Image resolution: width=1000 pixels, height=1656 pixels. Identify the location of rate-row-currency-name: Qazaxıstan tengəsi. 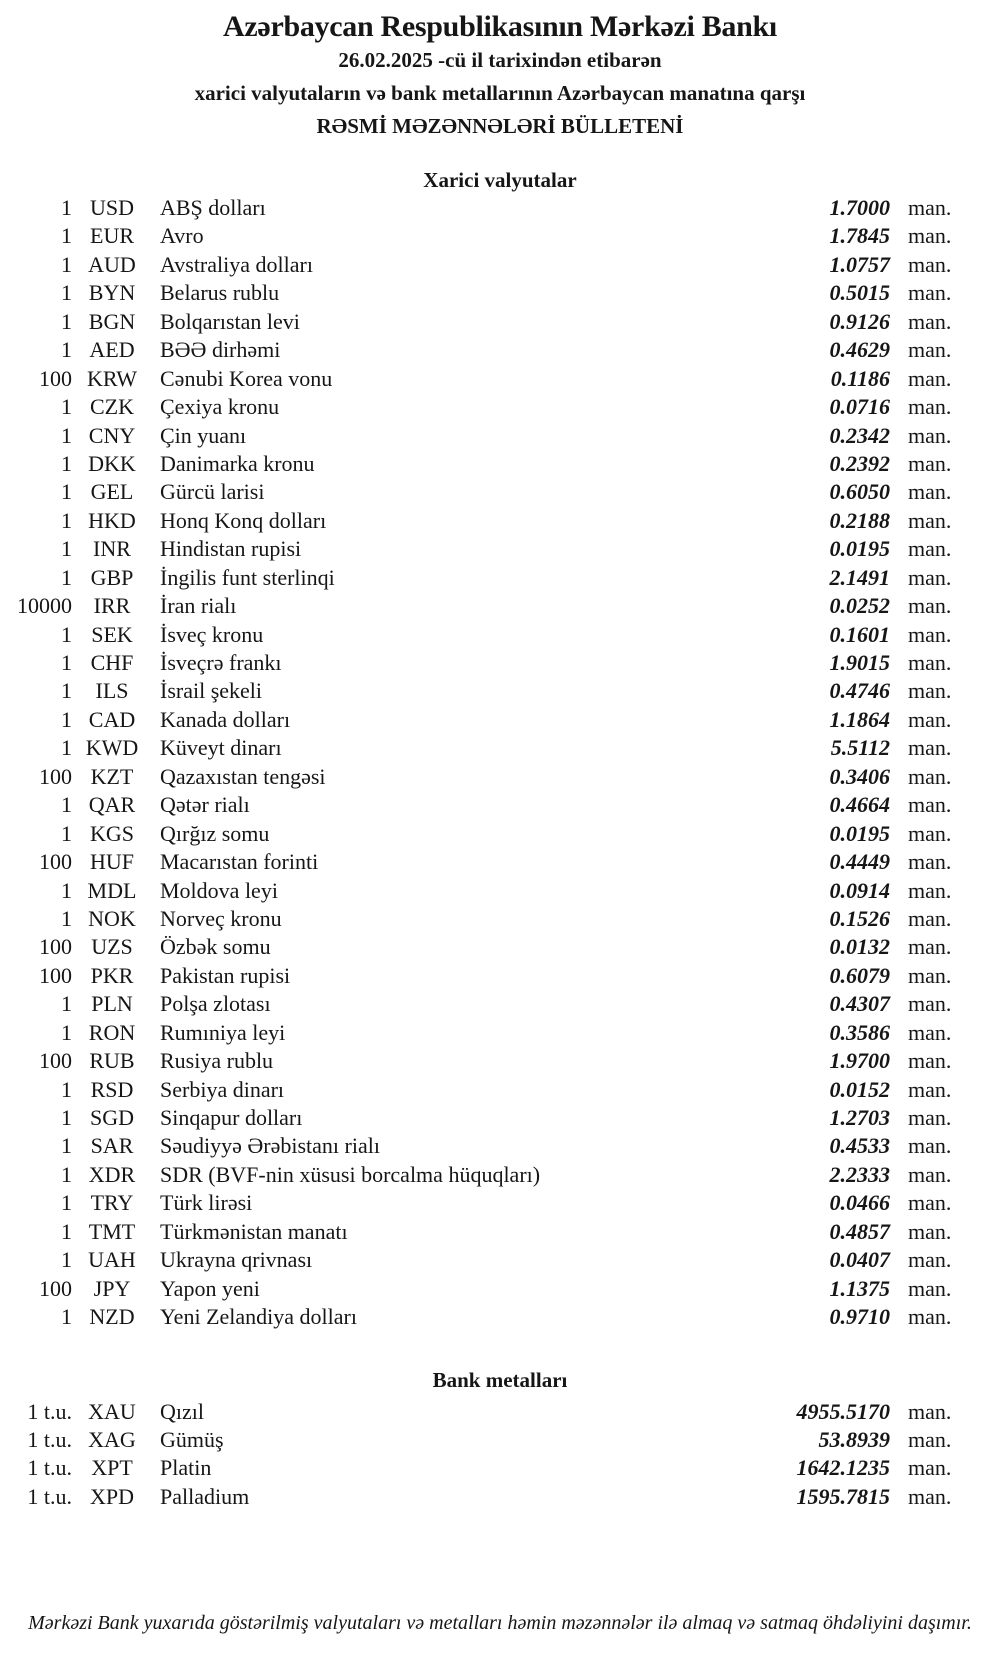
(243, 776).